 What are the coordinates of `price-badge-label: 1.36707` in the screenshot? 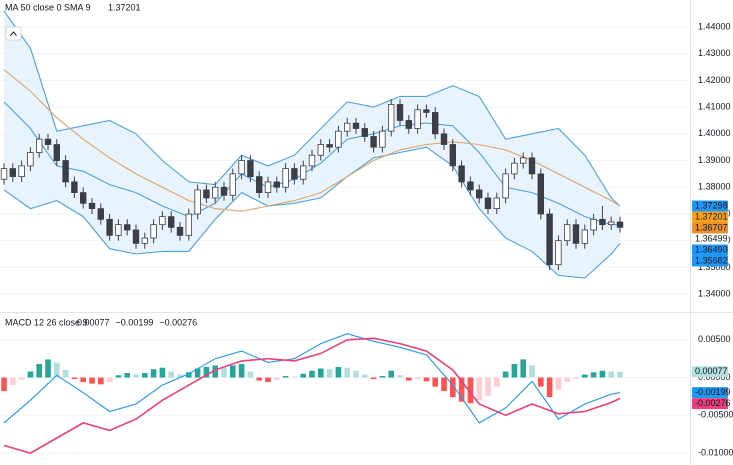 It's located at (711, 227).